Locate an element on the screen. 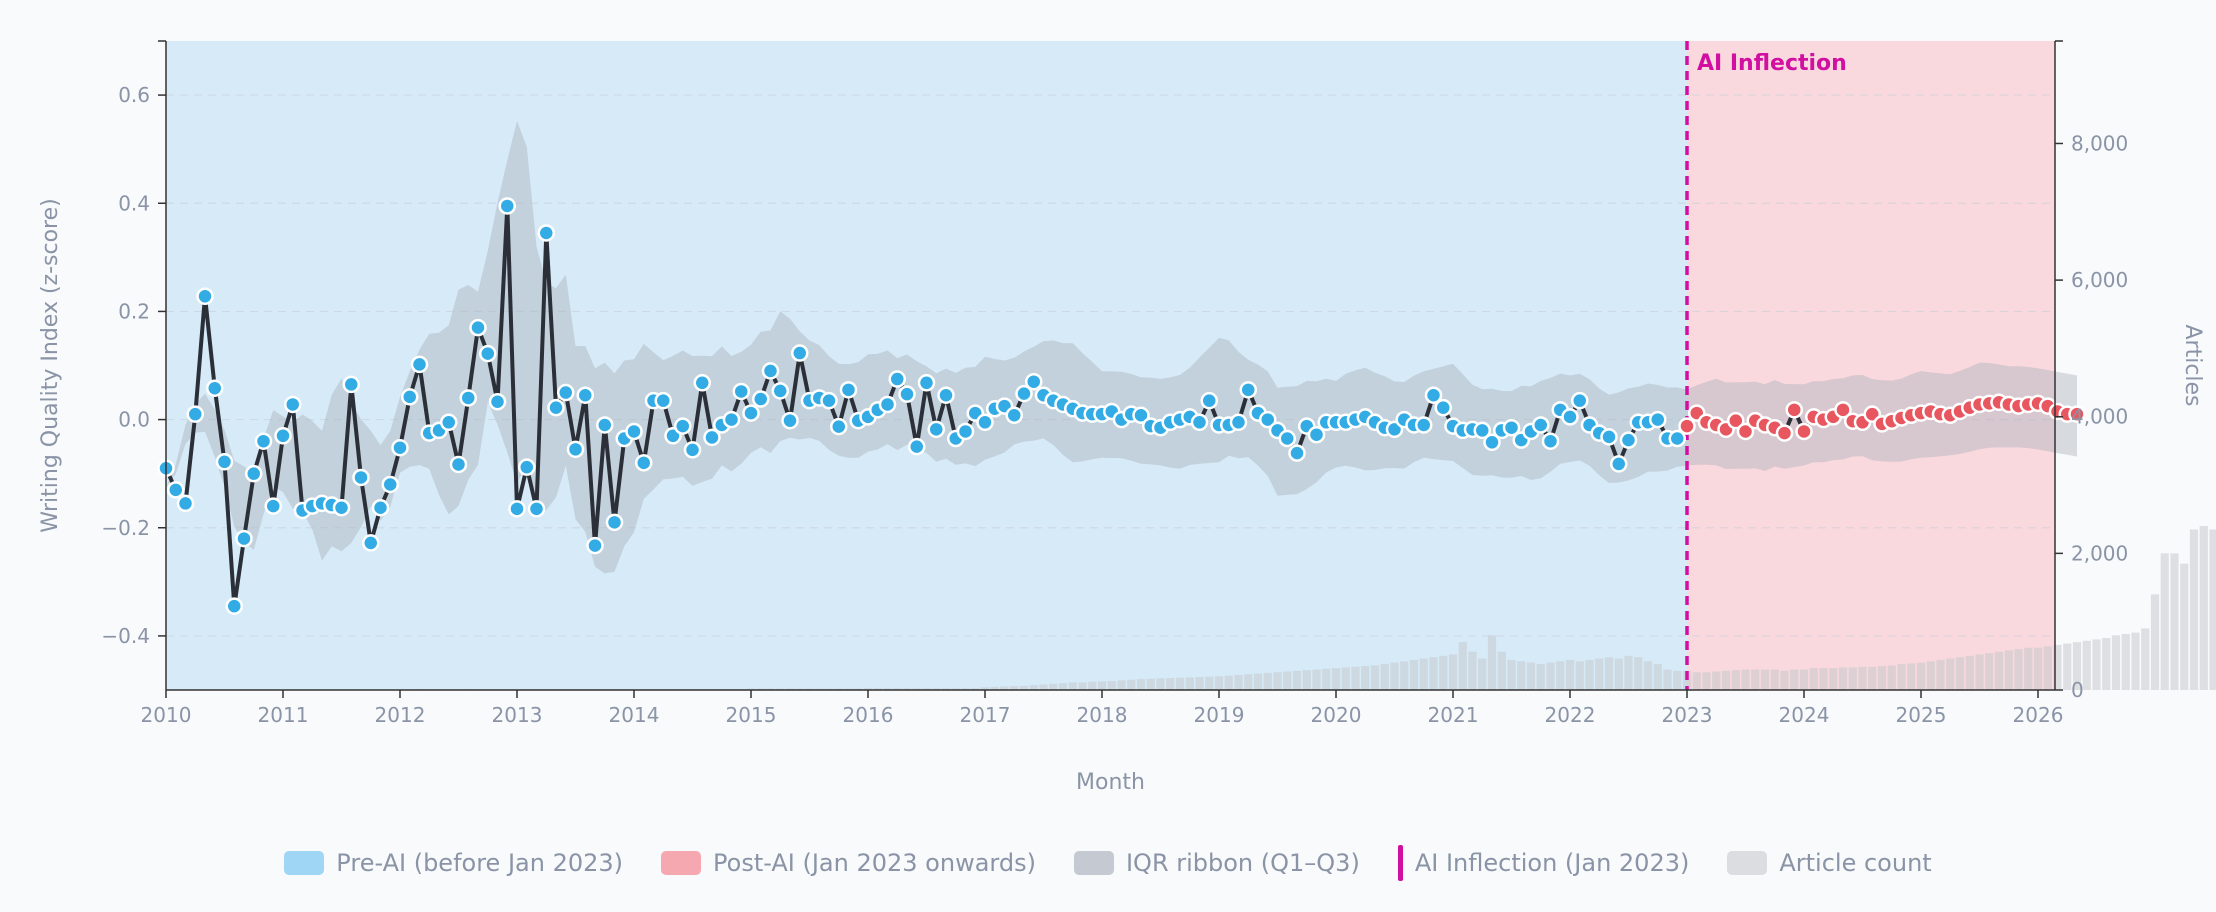  x-tick-label: 2025 is located at coordinates (1921, 715).